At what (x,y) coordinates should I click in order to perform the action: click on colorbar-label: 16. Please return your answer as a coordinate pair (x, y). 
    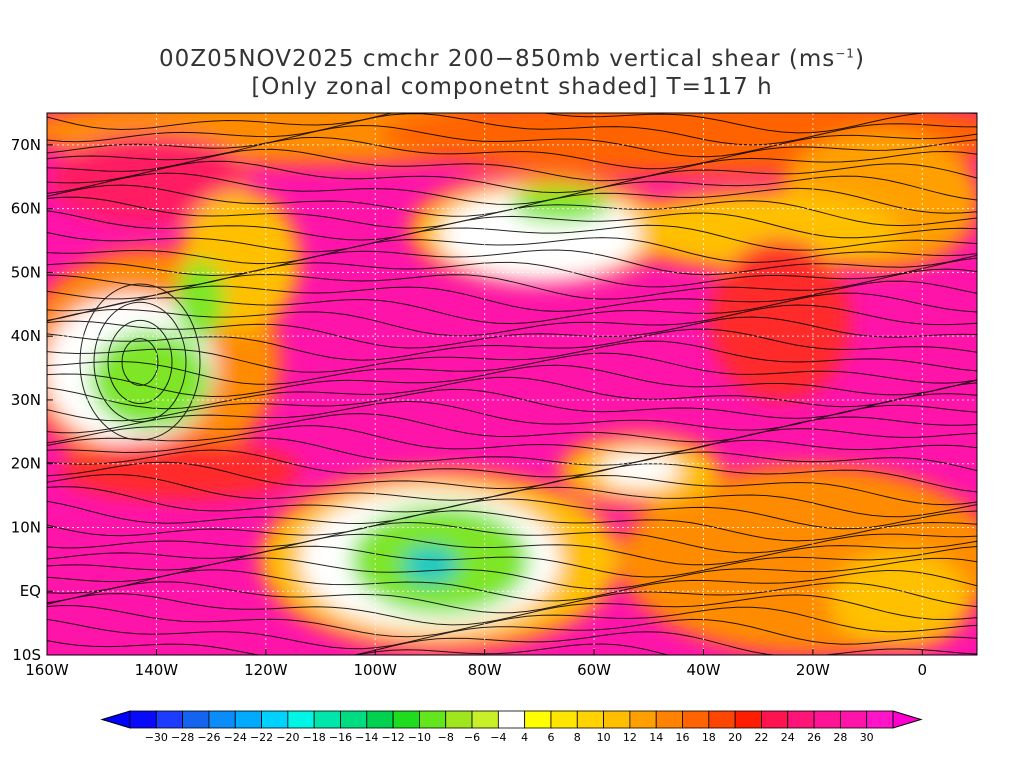
    Looking at the image, I should click on (683, 737).